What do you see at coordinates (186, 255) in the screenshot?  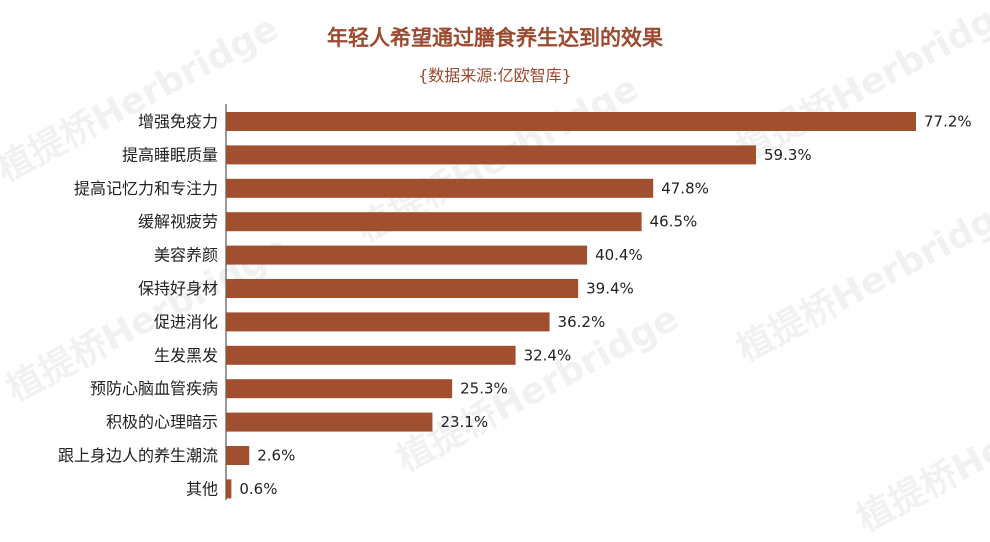 I see `category-label: 美容养颜` at bounding box center [186, 255].